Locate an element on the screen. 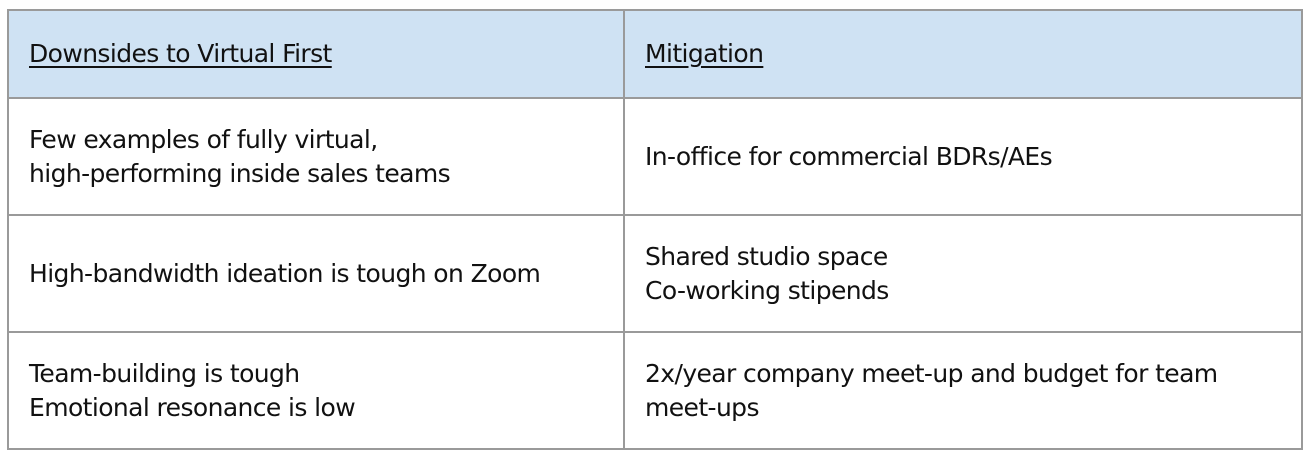  cell-text-line: Emotional resonance is low is located at coordinates (192, 407).